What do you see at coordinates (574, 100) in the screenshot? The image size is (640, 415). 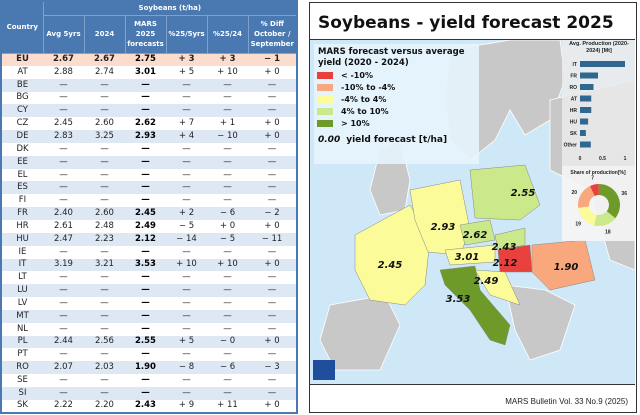 I see `bar-label: AT` at bounding box center [574, 100].